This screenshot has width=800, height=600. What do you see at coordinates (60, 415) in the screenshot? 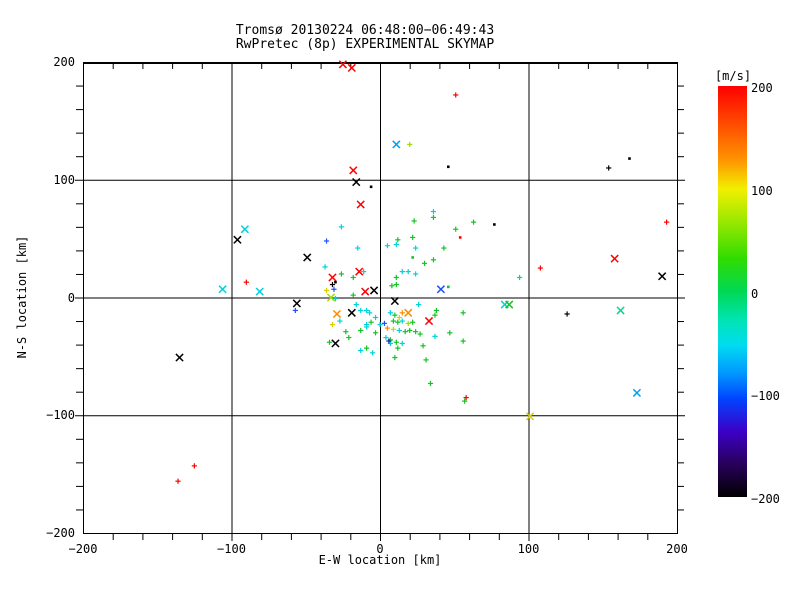
I see `y-tick-label: −100` at bounding box center [60, 415].